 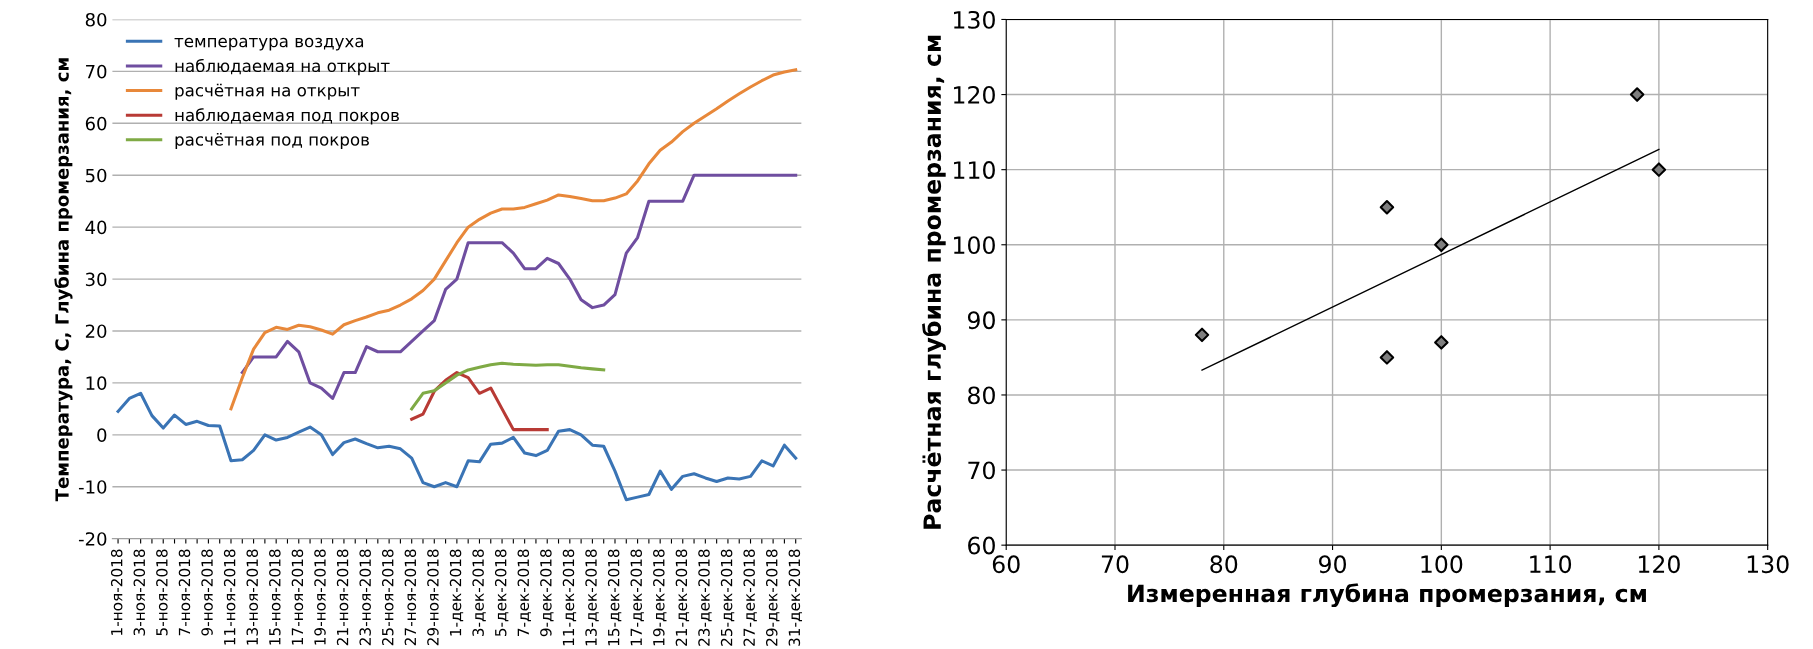 I want to click on x-tick-label: 110, so click(x=1551, y=564).